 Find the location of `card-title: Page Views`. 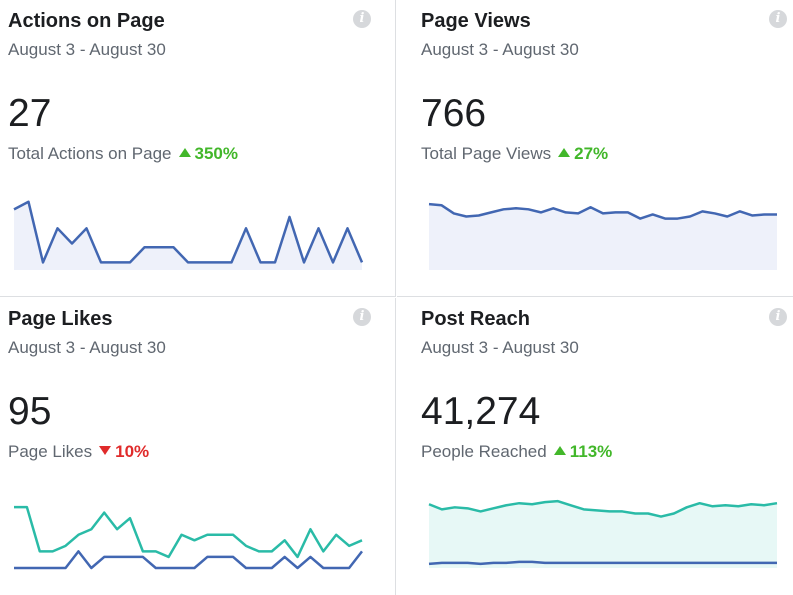

card-title: Page Views is located at coordinates (476, 21).